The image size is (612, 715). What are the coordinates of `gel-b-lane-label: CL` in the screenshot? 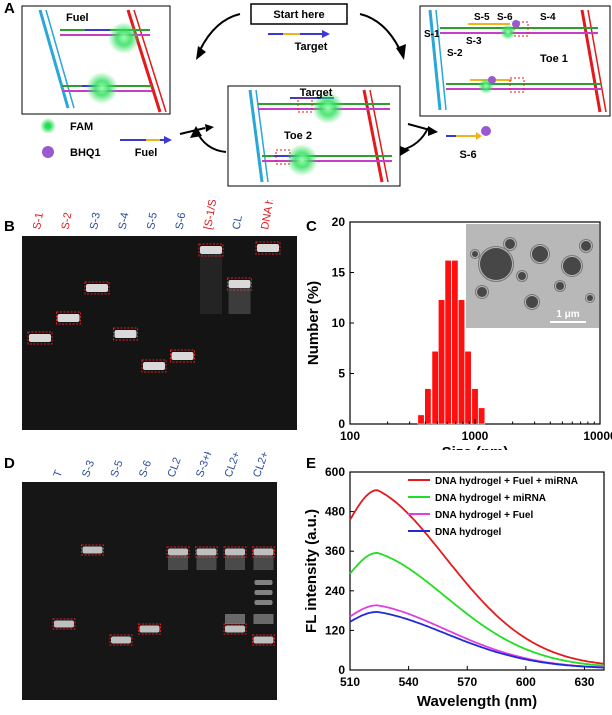 It's located at (238, 223).